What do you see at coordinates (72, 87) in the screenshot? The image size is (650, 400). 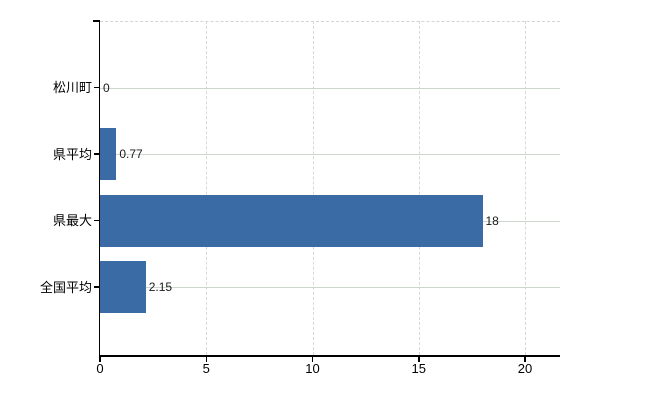 I see `category-label: 松川町` at bounding box center [72, 87].